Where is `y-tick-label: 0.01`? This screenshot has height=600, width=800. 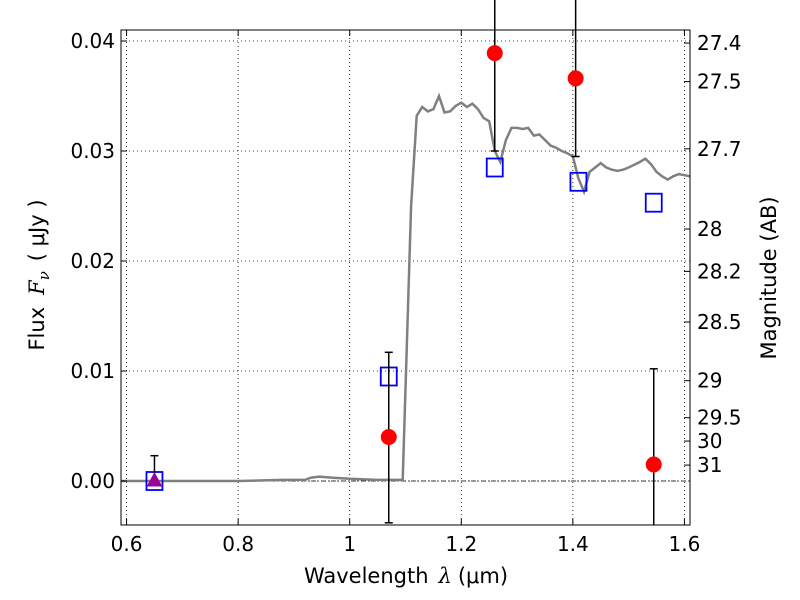 y-tick-label: 0.01 is located at coordinates (92, 371).